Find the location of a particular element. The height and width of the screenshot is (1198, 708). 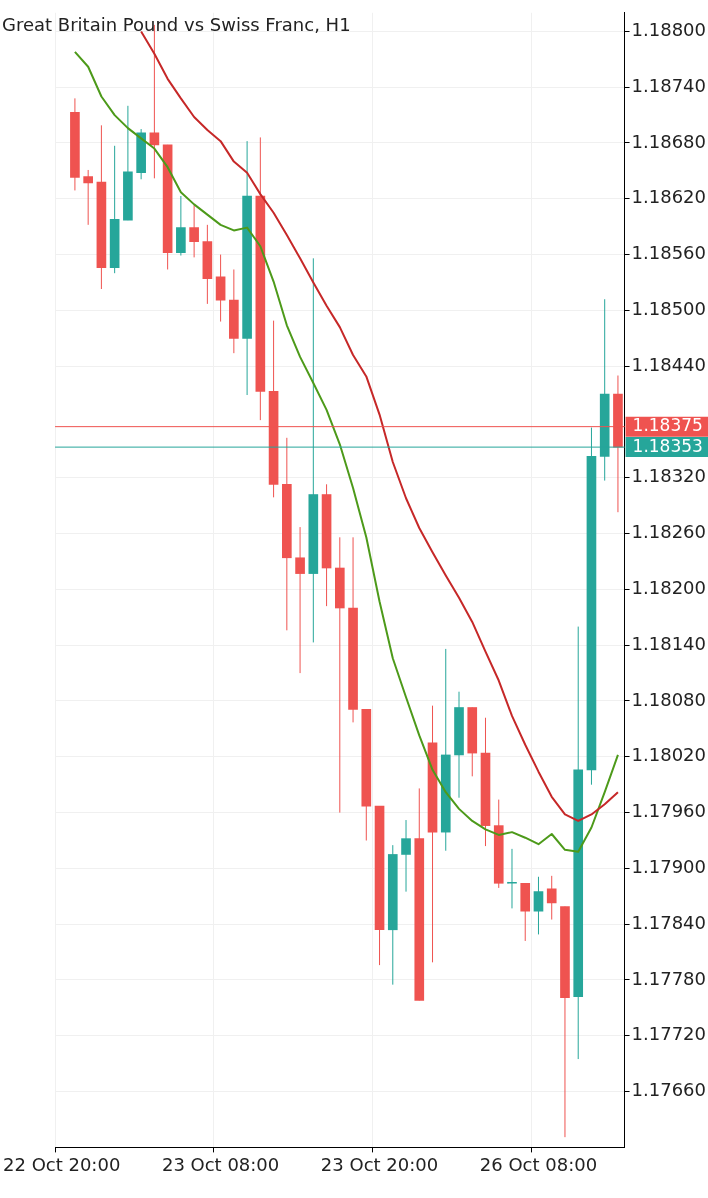

x-tick-label: 22 Oct 20:00 is located at coordinates (62, 1164).